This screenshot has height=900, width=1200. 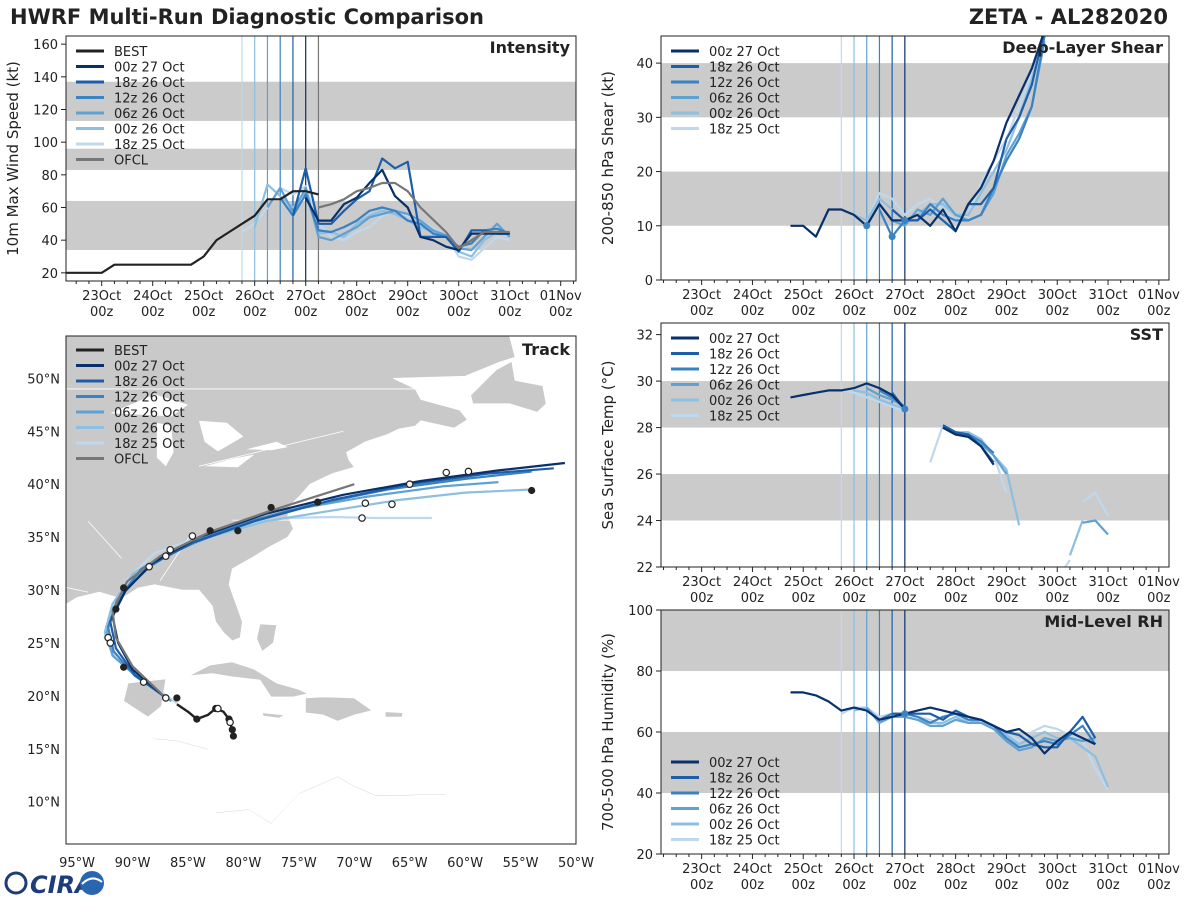 What do you see at coordinates (1108, 869) in the screenshot?
I see `rh-xtick-label: 31Oct` at bounding box center [1108, 869].